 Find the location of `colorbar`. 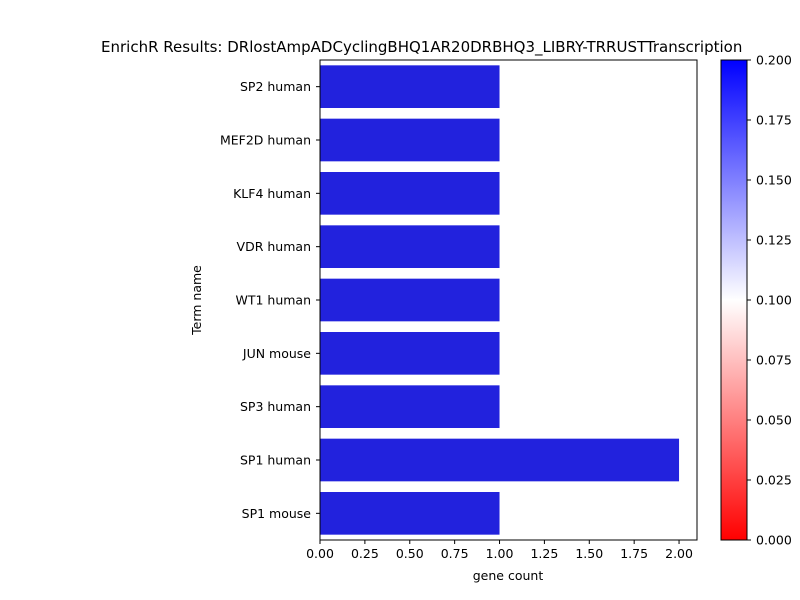

colorbar is located at coordinates (734, 300).